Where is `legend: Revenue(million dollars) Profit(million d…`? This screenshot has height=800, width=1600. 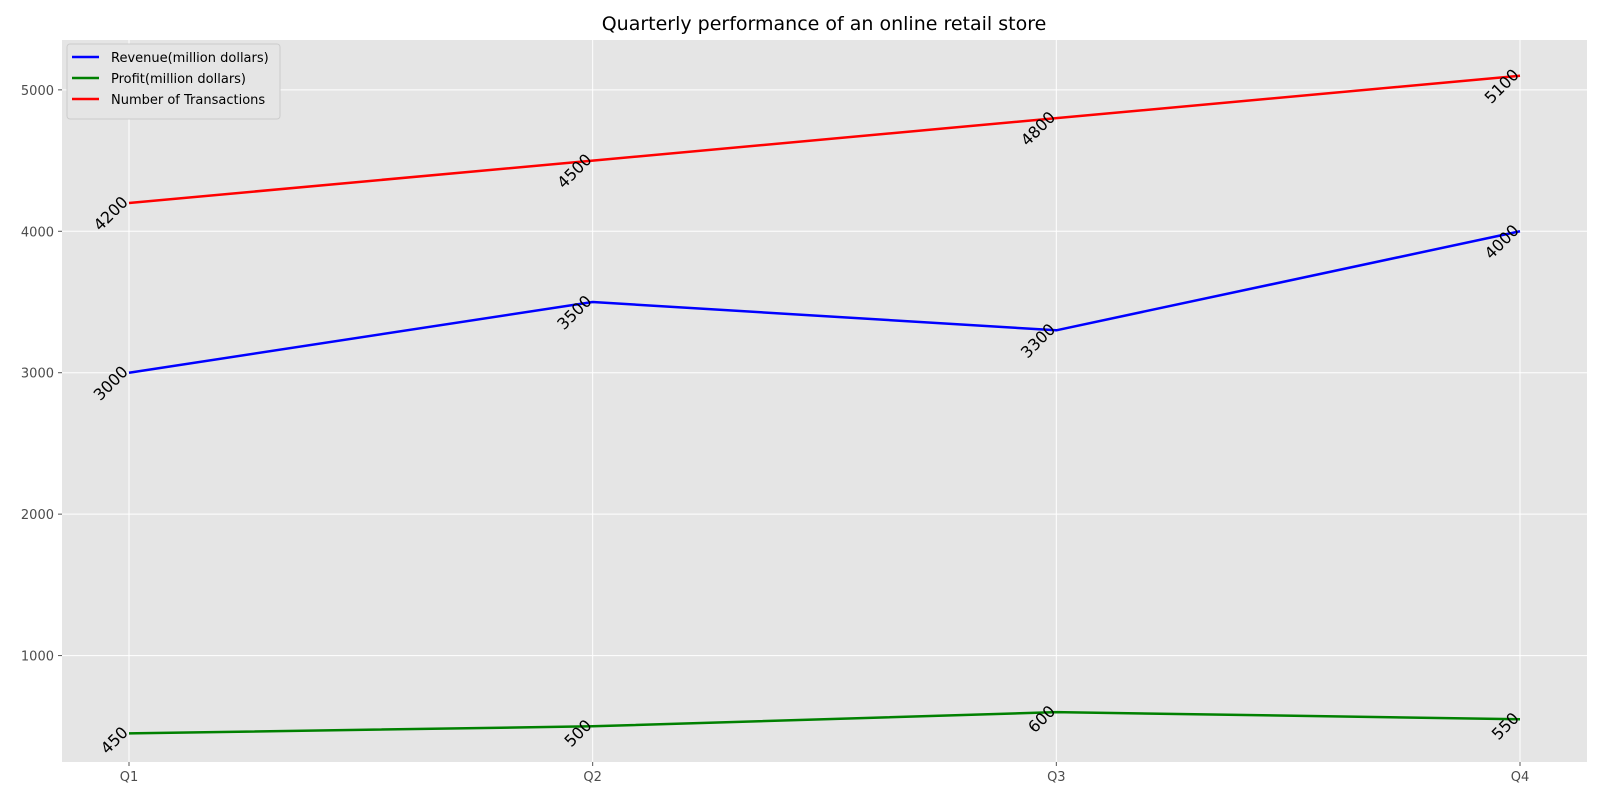 legend: Revenue(million dollars) Profit(million d… is located at coordinates (173, 81).